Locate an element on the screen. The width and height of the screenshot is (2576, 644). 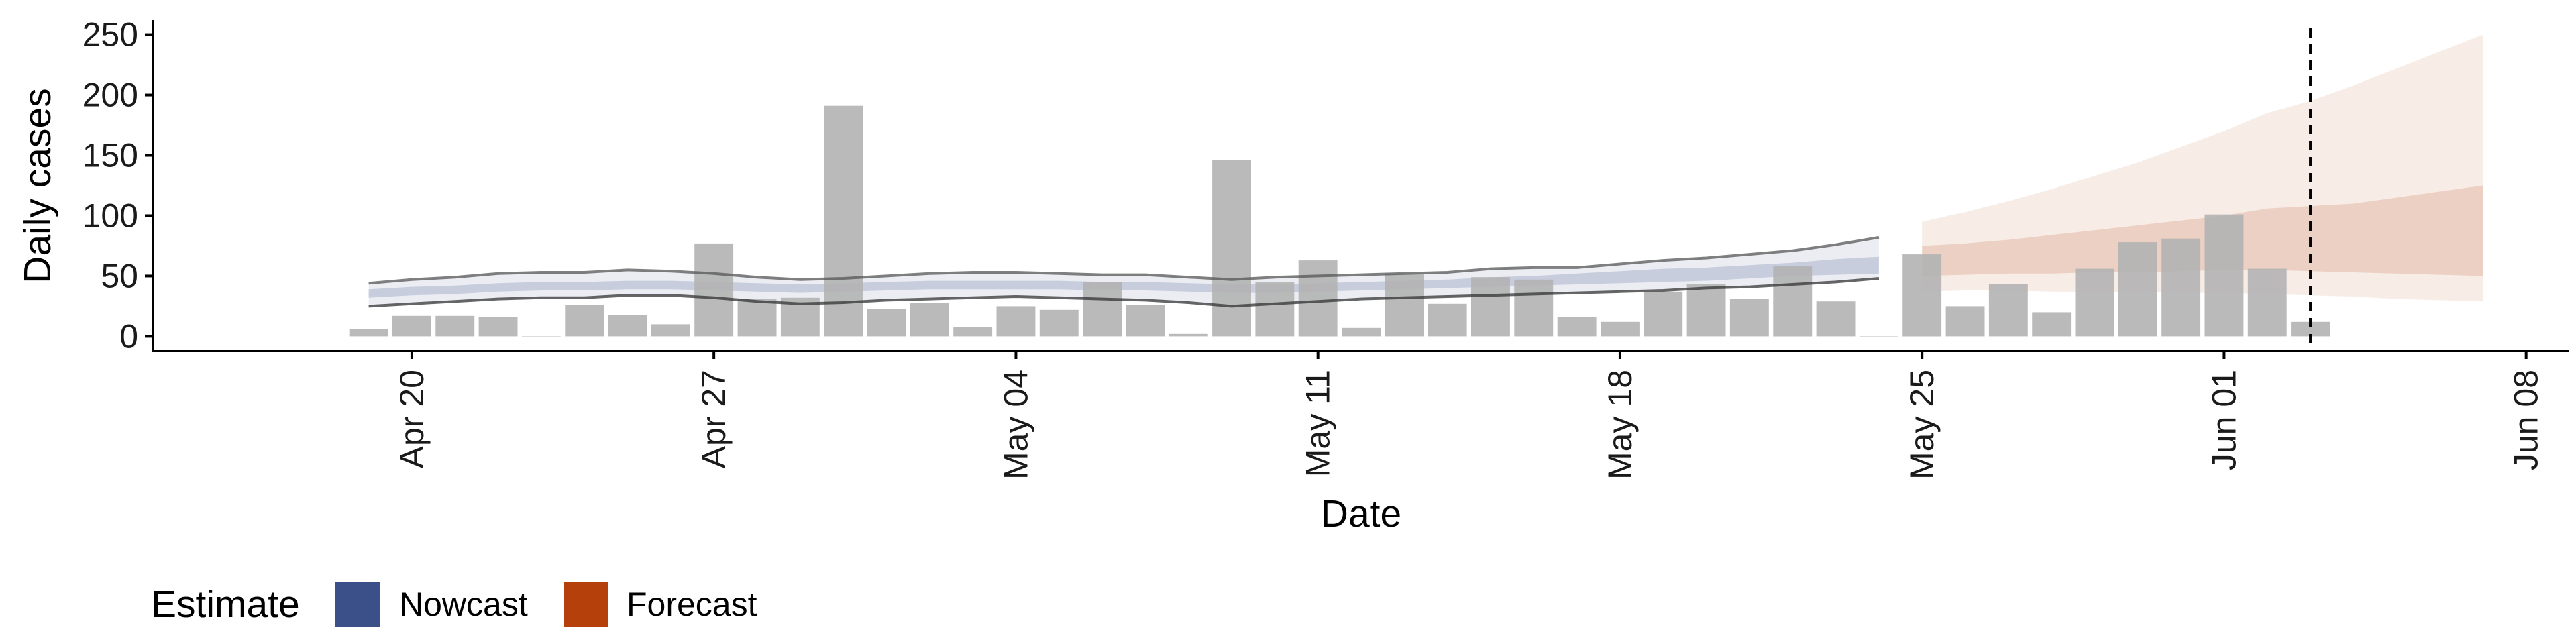
nowcast-lower-line is located at coordinates (1124, 292).